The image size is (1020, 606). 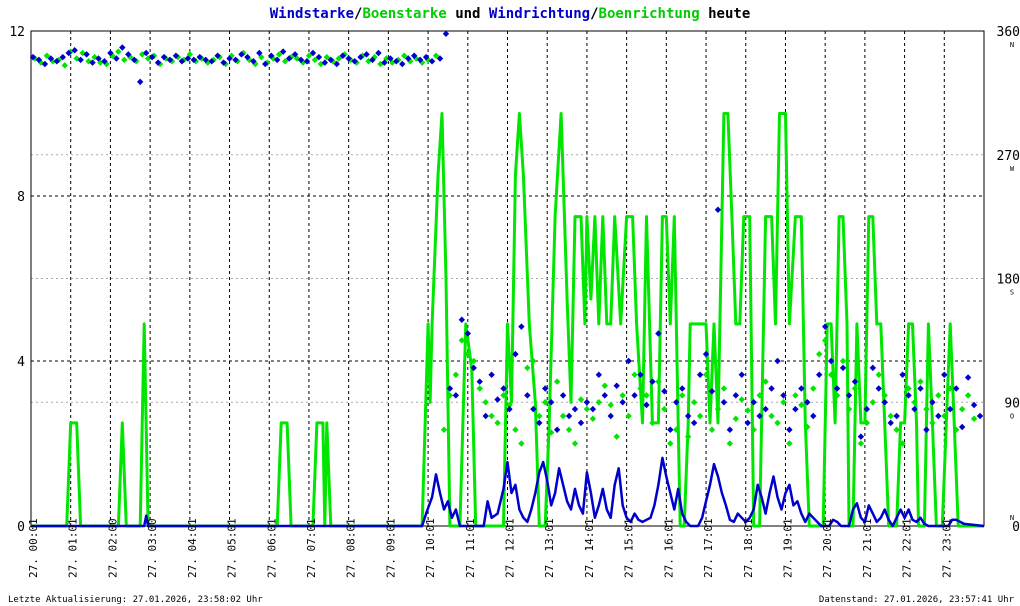 What do you see at coordinates (589, 548) in the screenshot?
I see `x-tick-label: 27. 14:01` at bounding box center [589, 548].